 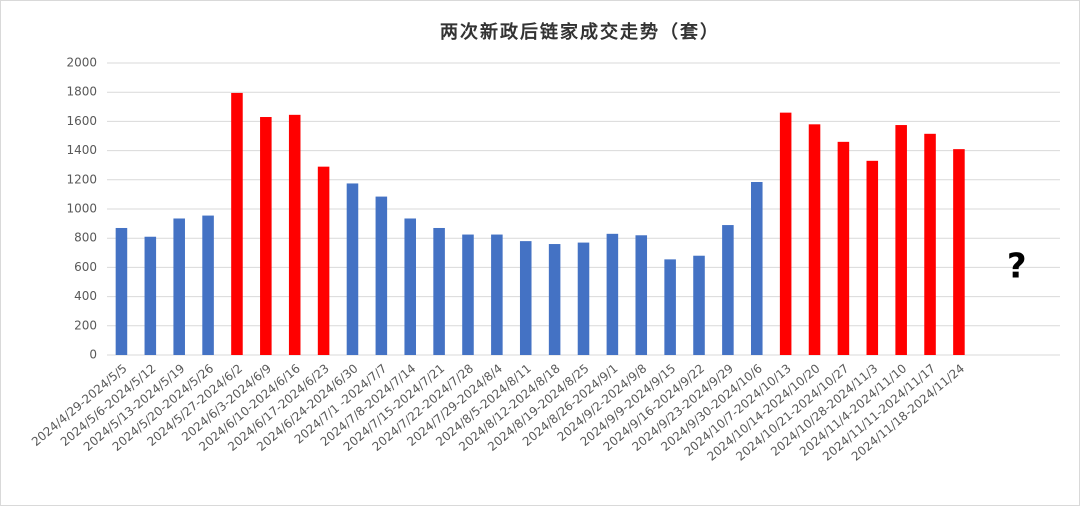 I want to click on y-tick-label: 1600, so click(x=81, y=121).